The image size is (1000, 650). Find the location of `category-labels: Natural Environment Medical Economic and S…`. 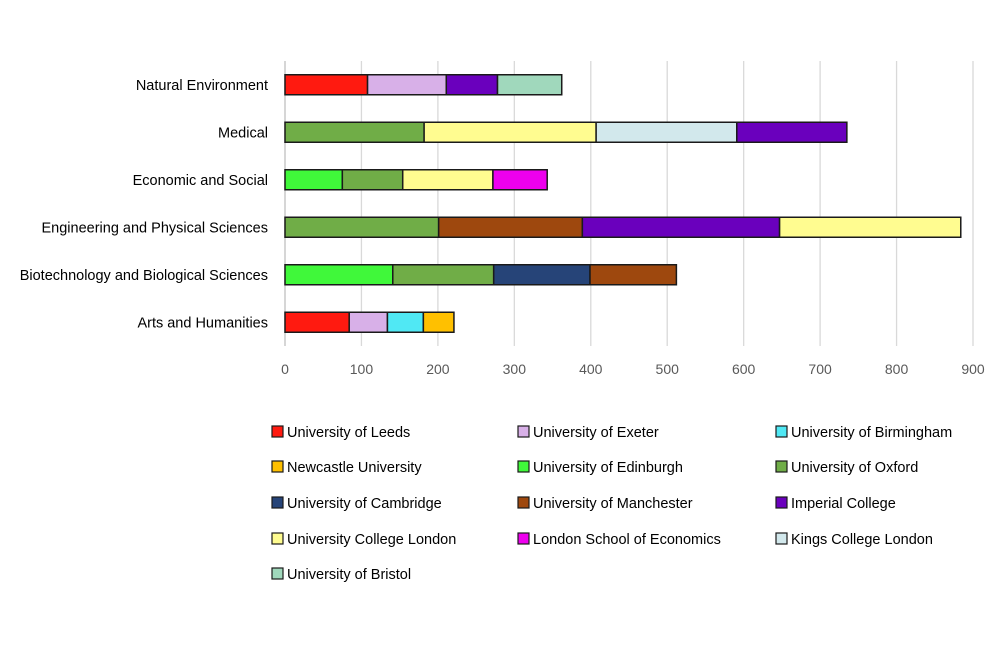

category-labels: Natural Environment Medical Economic and S… is located at coordinates (144, 205).